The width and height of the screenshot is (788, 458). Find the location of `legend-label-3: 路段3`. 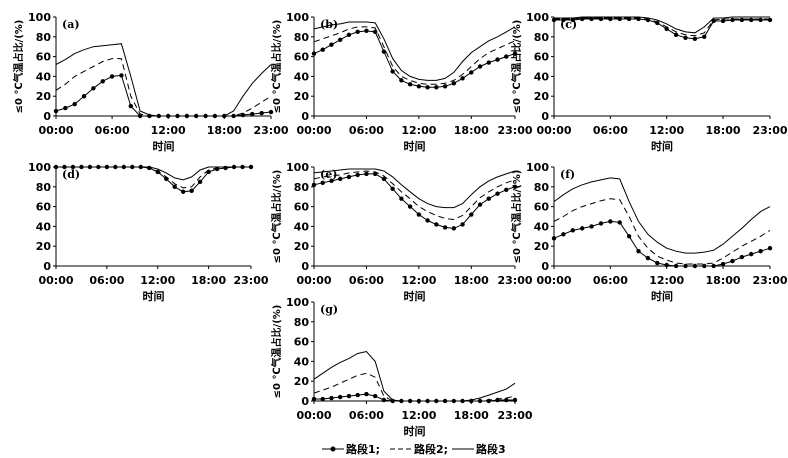

legend-label-3: 路段3 is located at coordinates (491, 449).